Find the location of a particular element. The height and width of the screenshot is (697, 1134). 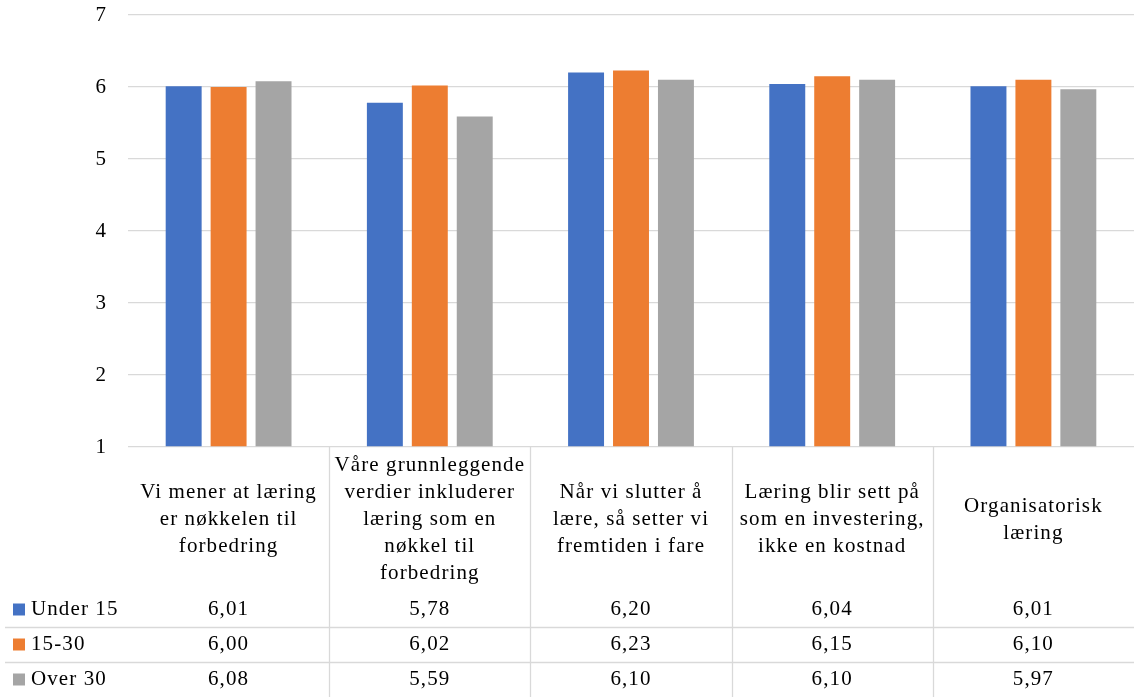

legend-label: Under 15 is located at coordinates (75, 608).